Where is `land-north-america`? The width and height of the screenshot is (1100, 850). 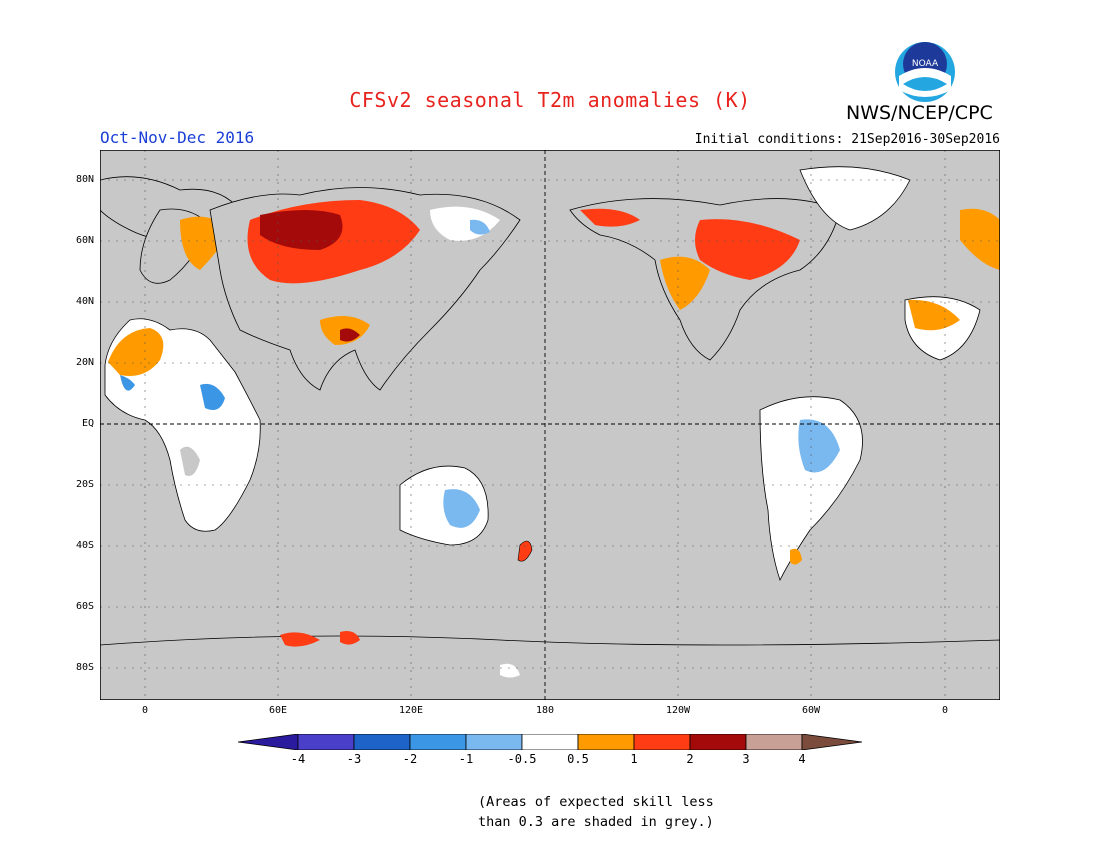
land-north-america is located at coordinates (784, 263).